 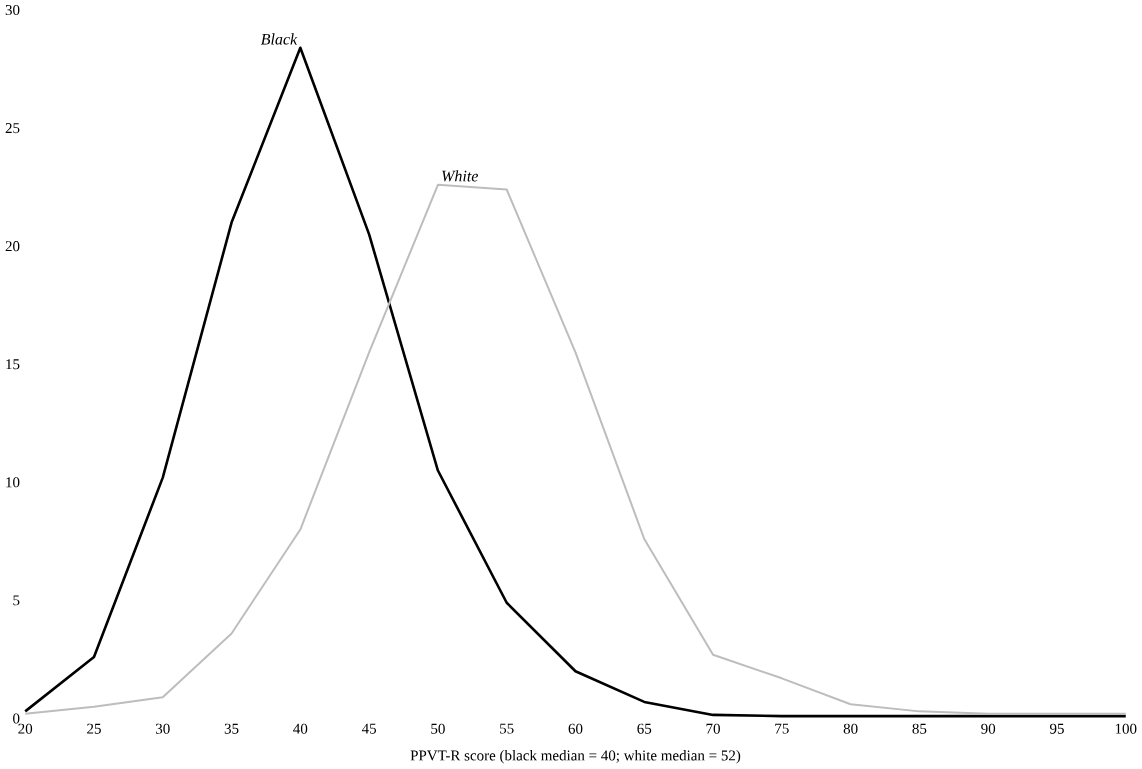 What do you see at coordinates (16, 600) in the screenshot?
I see `y-tick-label: 5` at bounding box center [16, 600].